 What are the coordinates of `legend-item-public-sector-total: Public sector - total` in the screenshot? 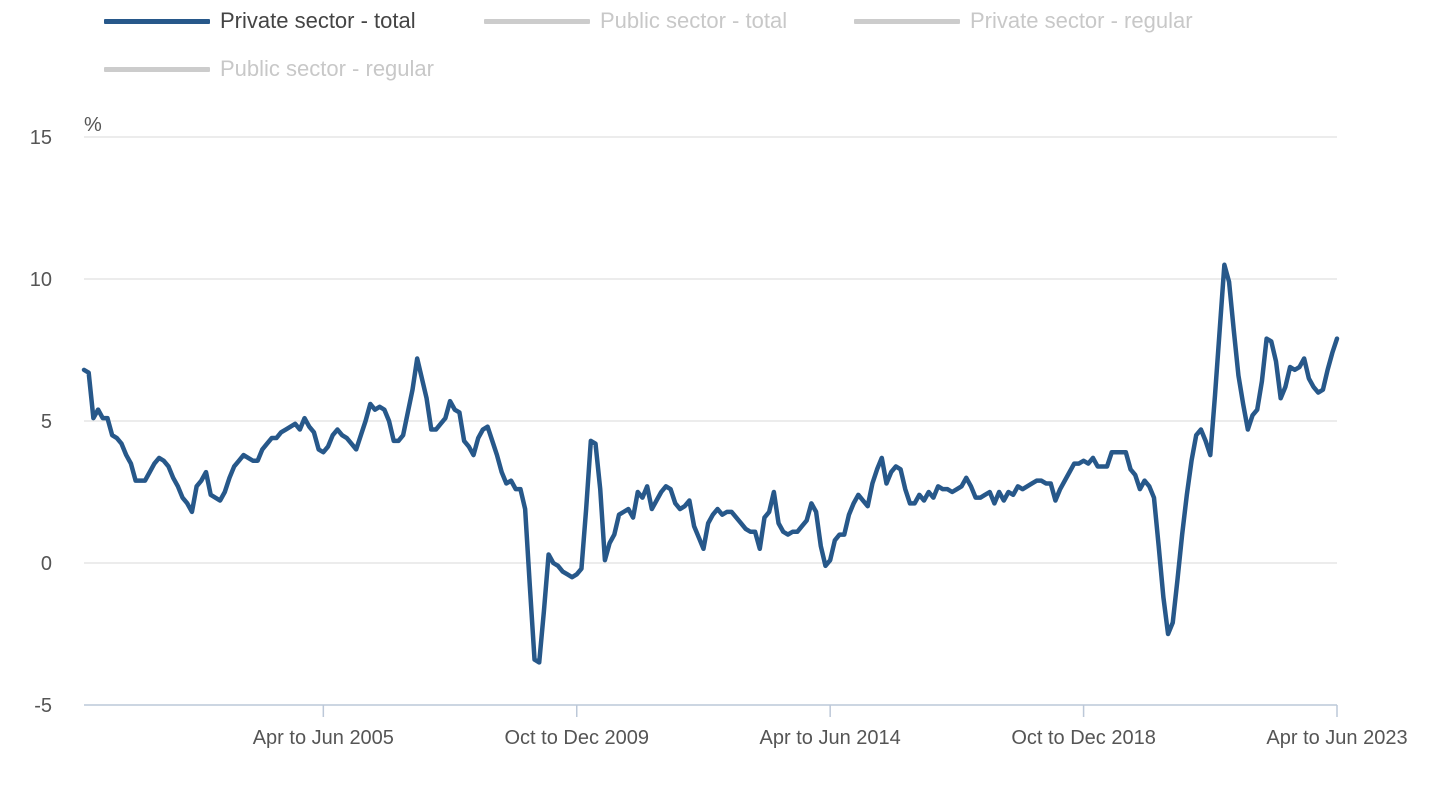 It's located at (635, 21).